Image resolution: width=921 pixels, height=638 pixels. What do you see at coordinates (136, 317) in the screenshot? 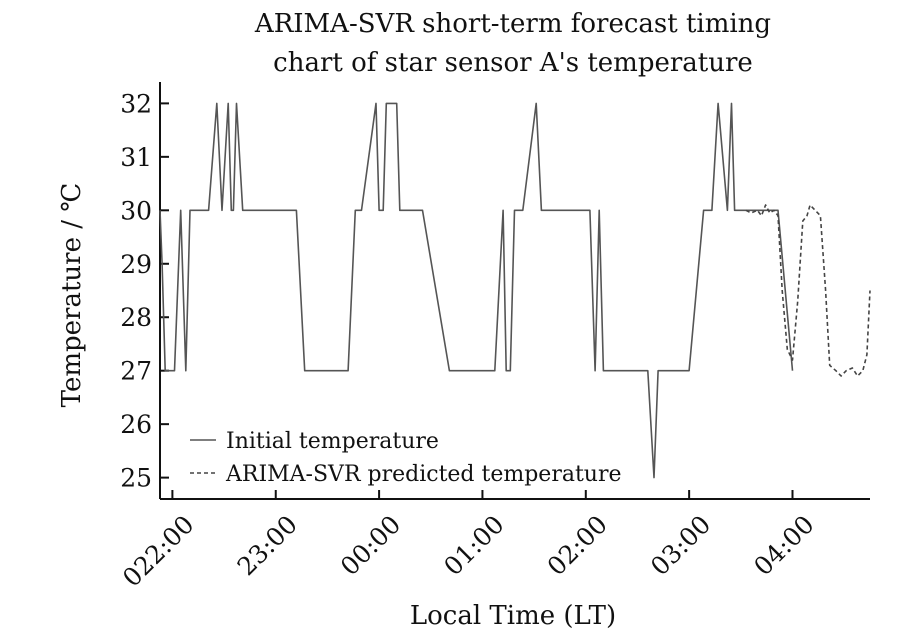
I see `y-tick-label: 28` at bounding box center [136, 317].